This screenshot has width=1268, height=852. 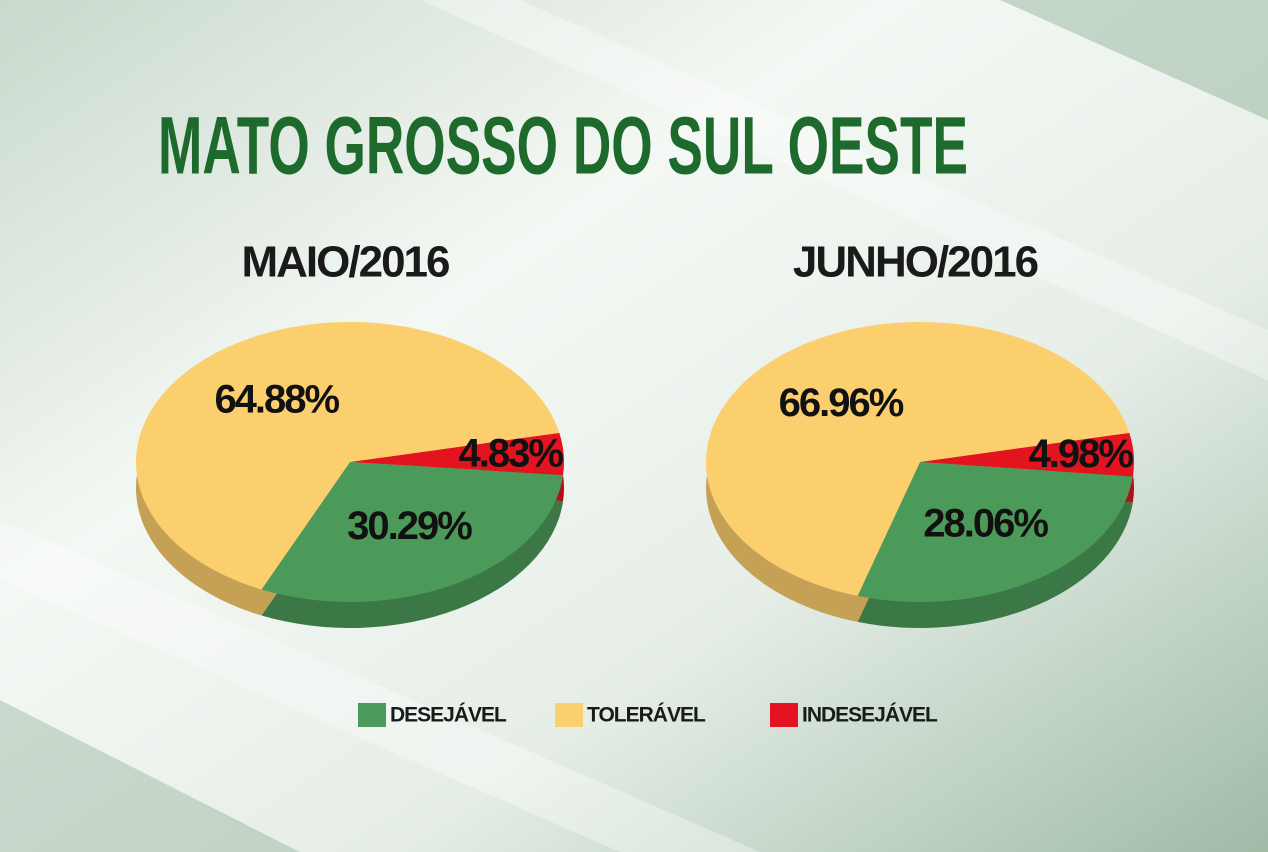 I want to click on data-label: 4.98%, so click(x=1081, y=454).